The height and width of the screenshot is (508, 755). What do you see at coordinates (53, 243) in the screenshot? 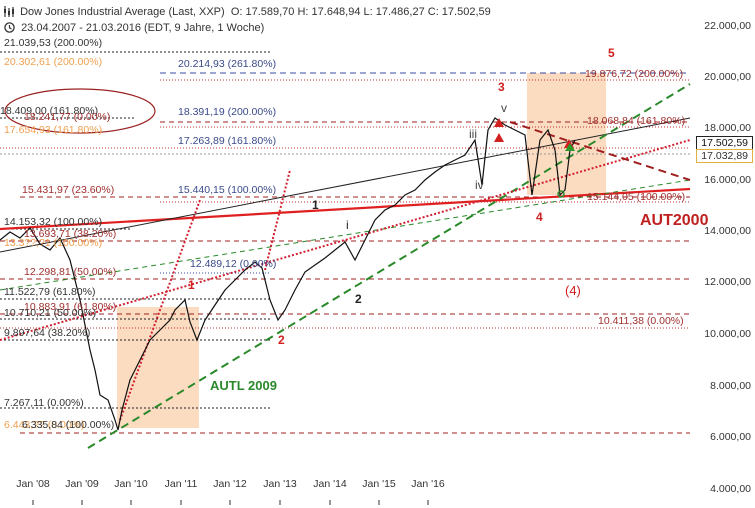
I see `fib-label: 13.3??,?1 (100.00%)` at bounding box center [53, 243].